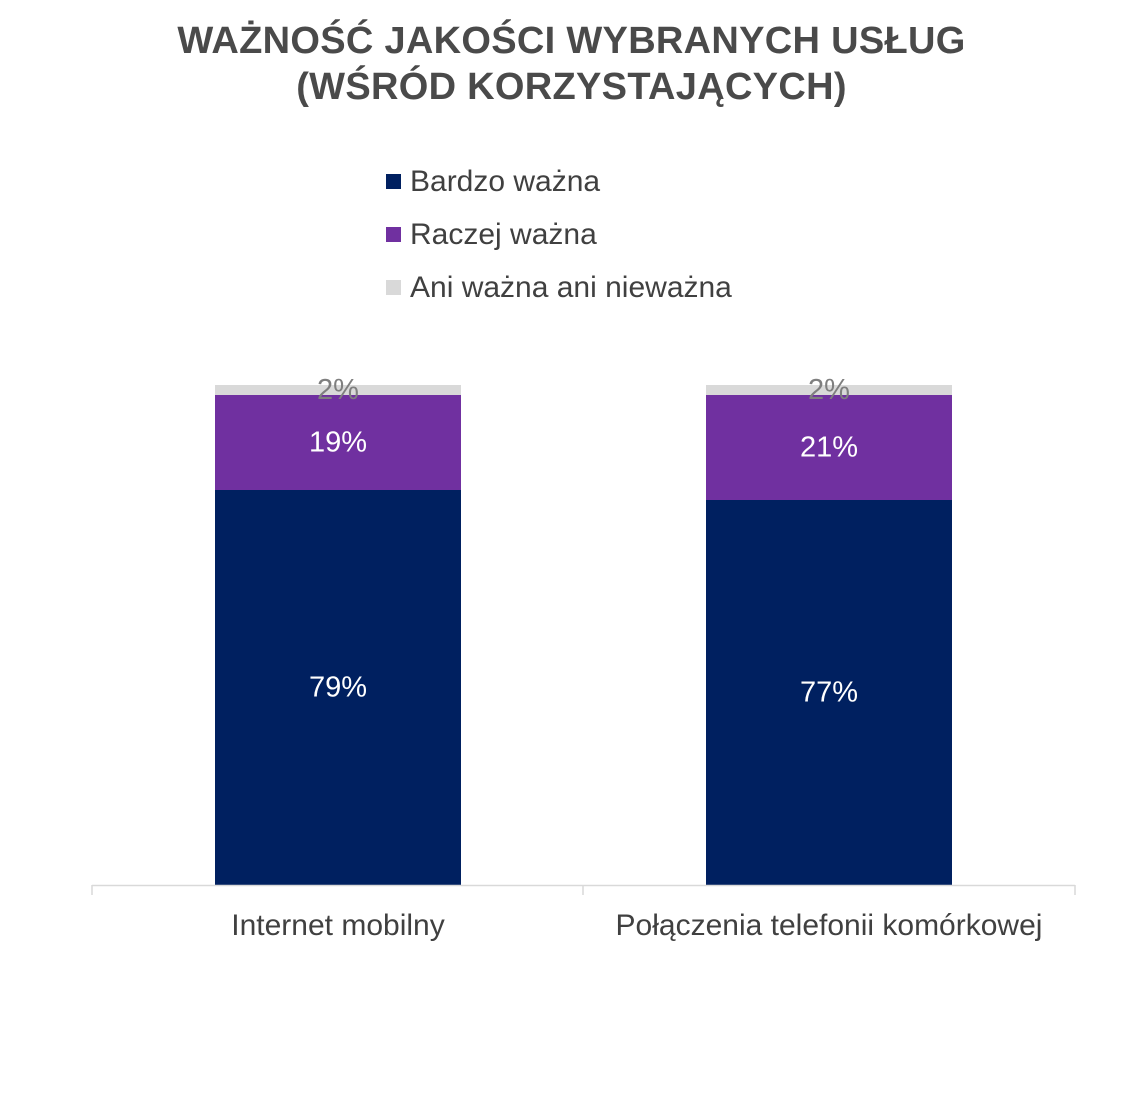 This screenshot has height=1098, width=1143. I want to click on data-label-ani-2: 2%, so click(829, 390).